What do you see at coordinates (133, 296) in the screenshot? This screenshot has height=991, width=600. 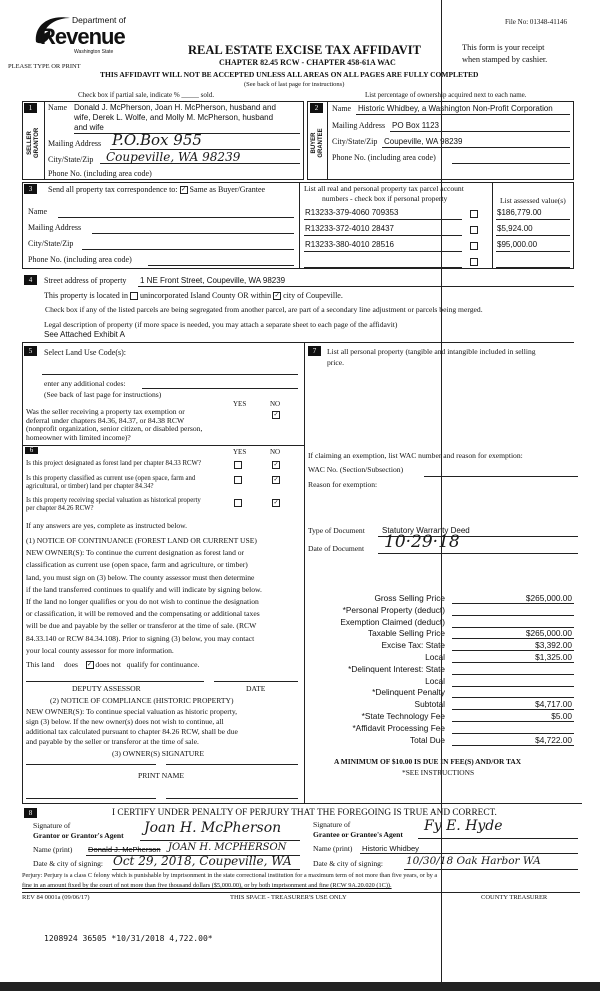 I see `unincorporated-checkbox` at bounding box center [133, 296].